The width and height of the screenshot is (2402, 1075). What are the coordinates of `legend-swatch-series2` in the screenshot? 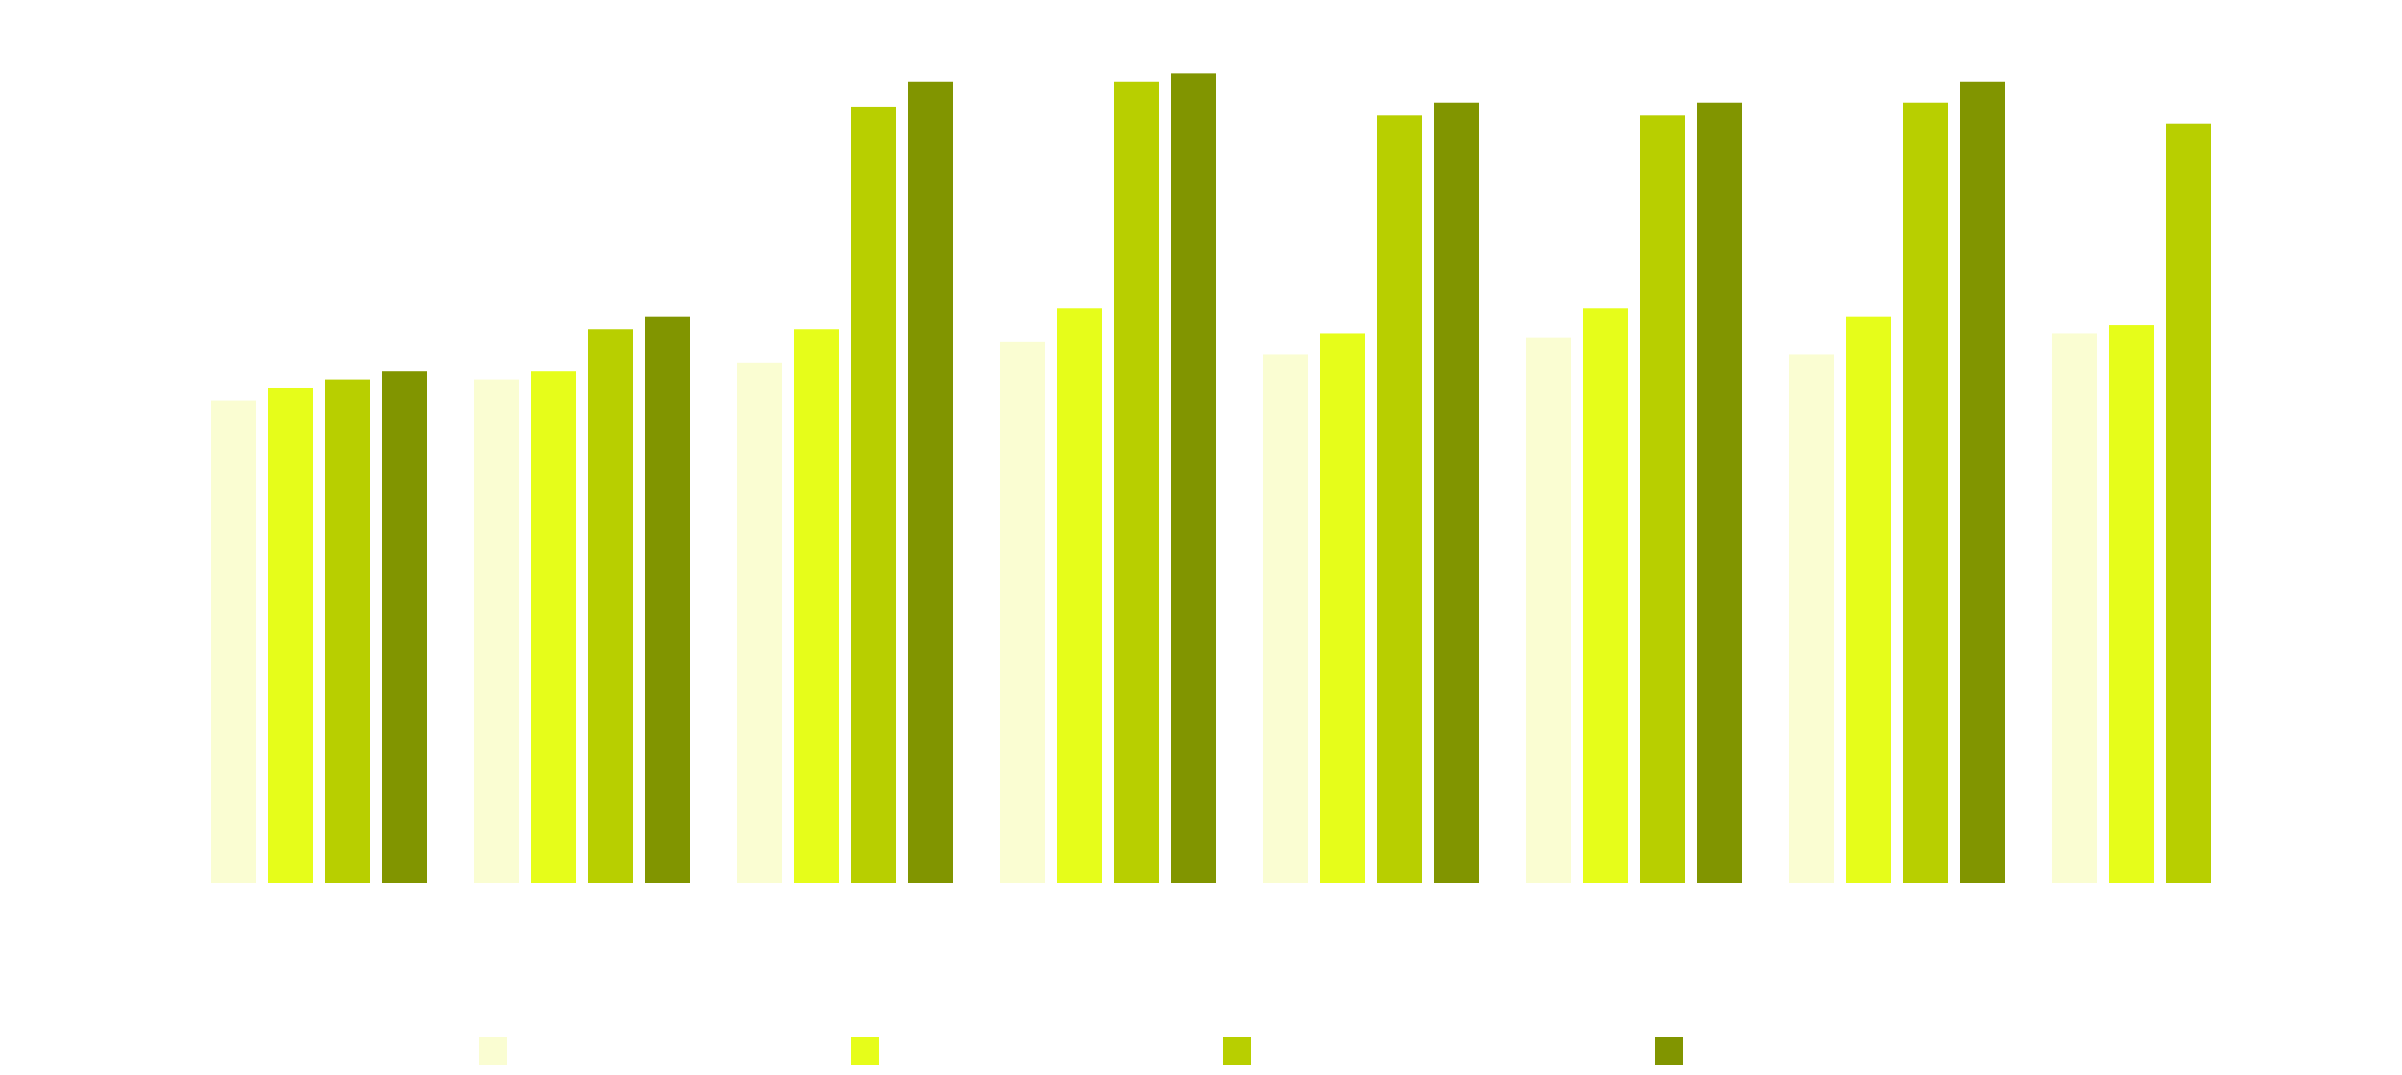 It's located at (865, 1051).